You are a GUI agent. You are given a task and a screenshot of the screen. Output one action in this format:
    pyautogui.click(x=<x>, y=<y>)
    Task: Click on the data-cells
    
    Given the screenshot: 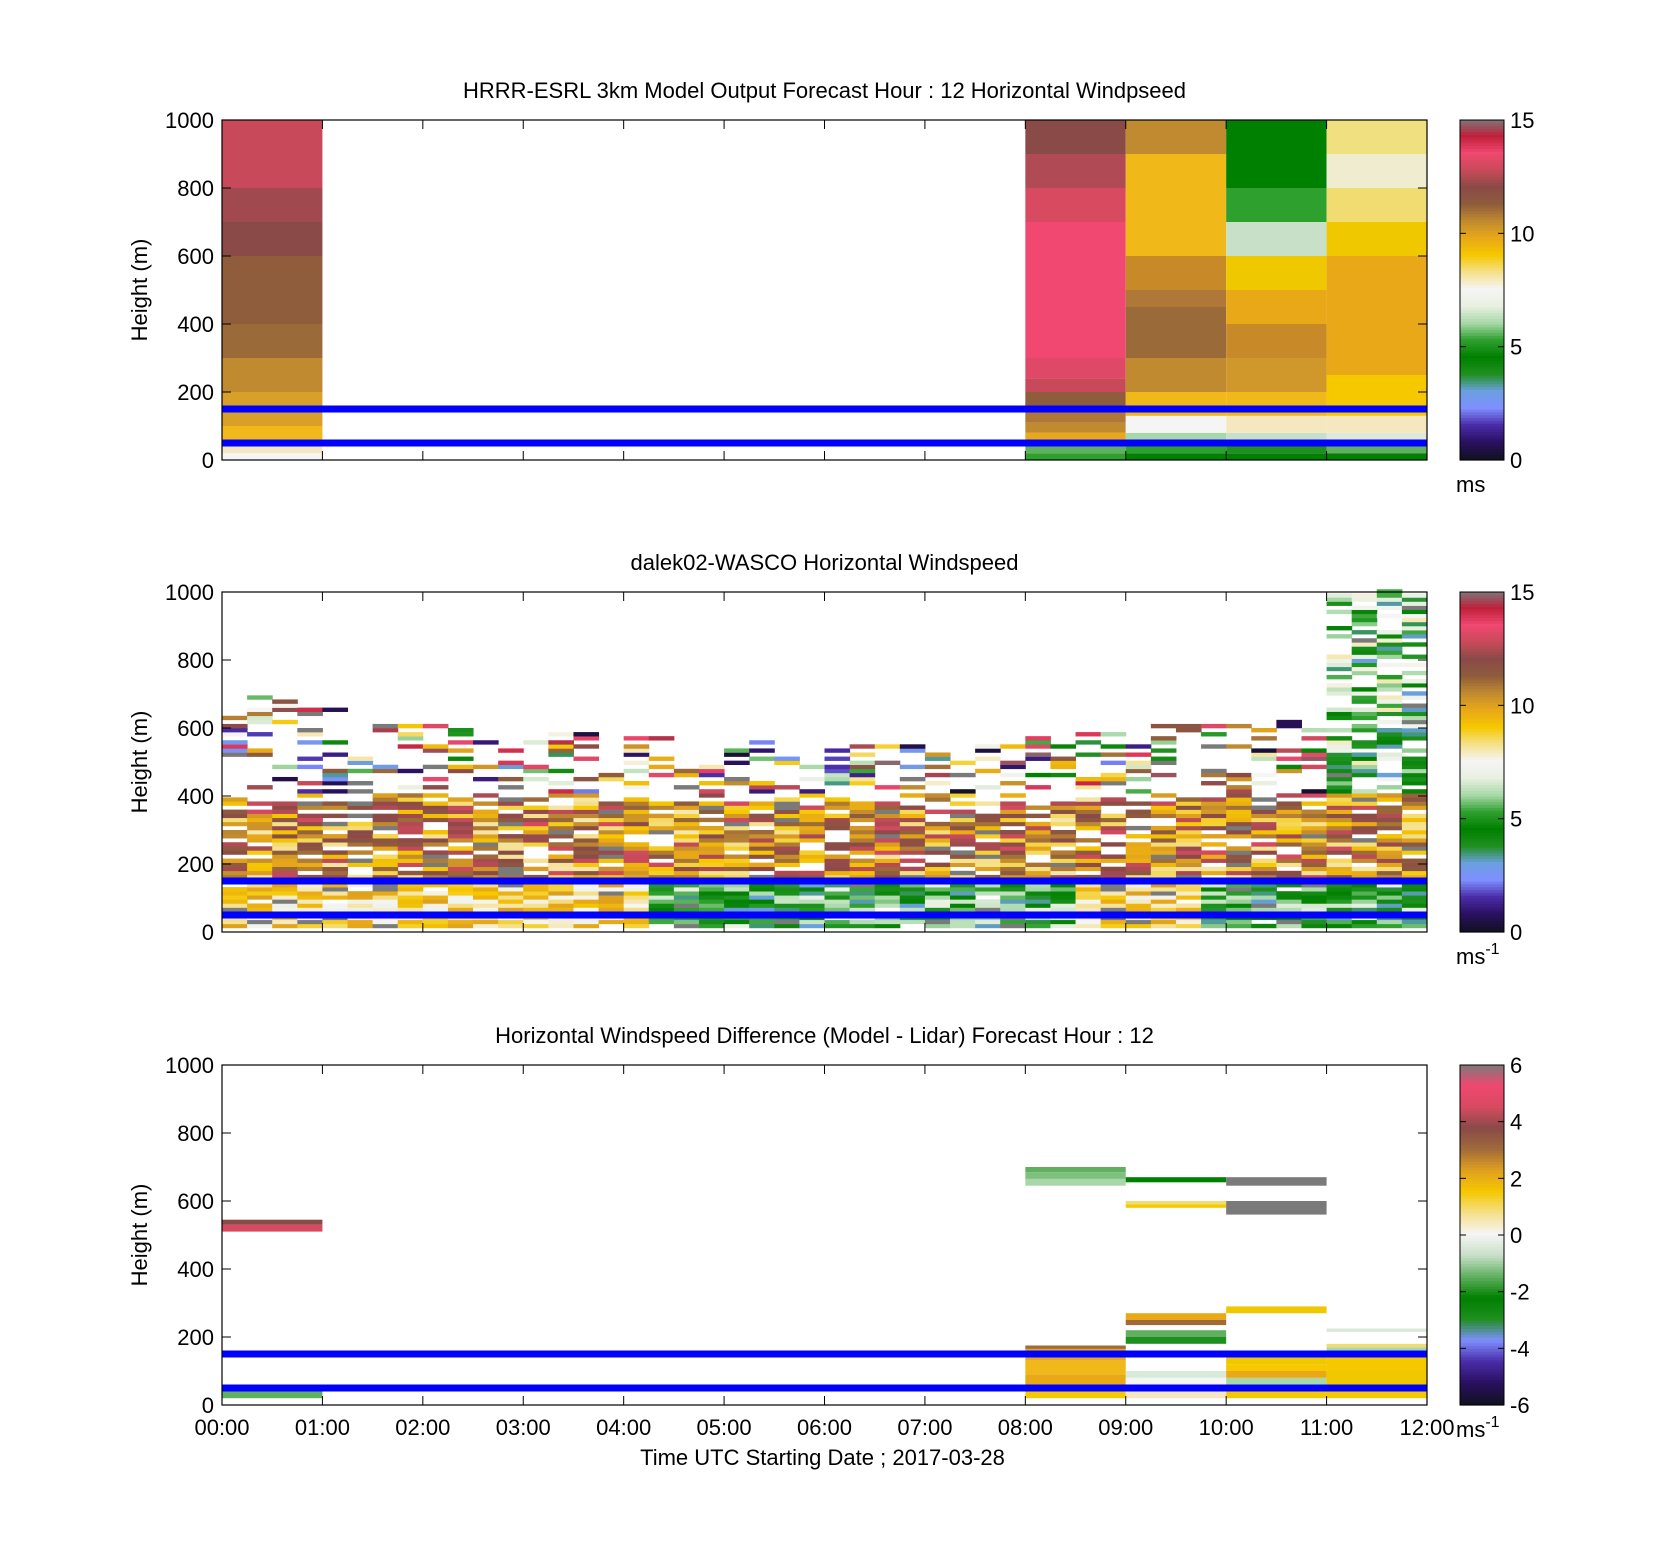 What is the action you would take?
    pyautogui.click(x=824, y=1283)
    